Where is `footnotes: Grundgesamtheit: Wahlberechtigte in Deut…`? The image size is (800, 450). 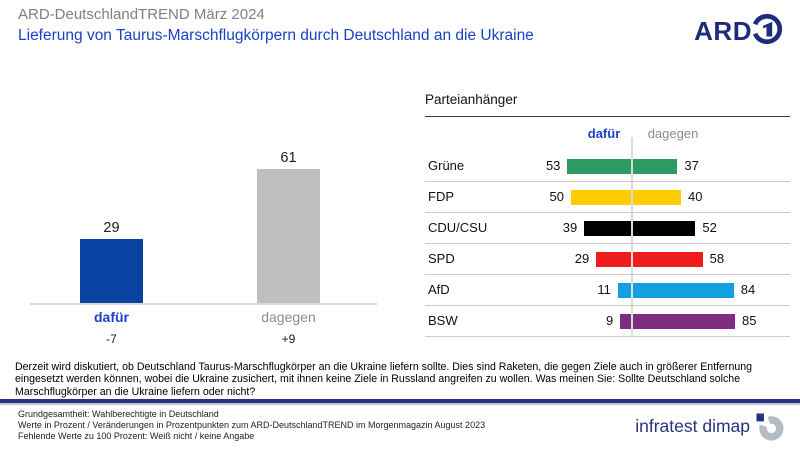
footnotes: Grundgesamtheit: Wahlberechtigte in Deut… is located at coordinates (251, 425).